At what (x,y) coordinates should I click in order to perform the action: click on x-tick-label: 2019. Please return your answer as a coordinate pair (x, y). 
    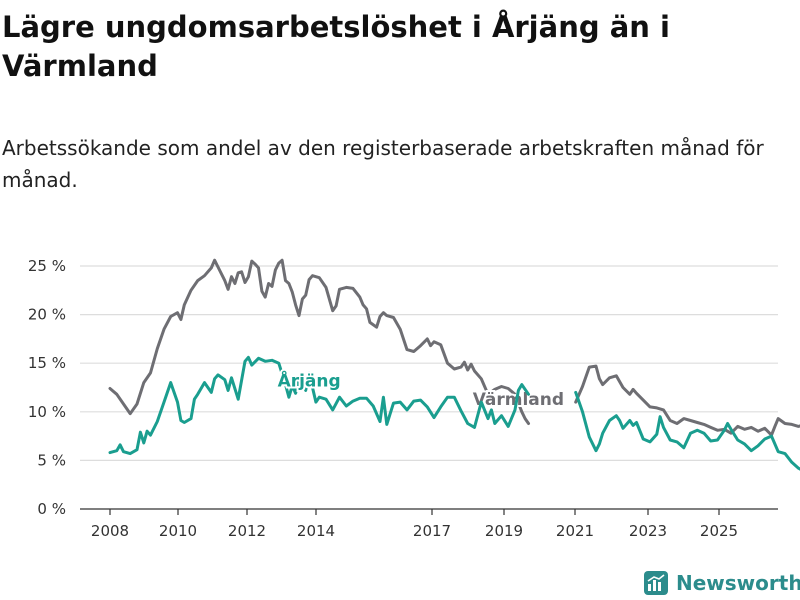
    Looking at the image, I should click on (504, 531).